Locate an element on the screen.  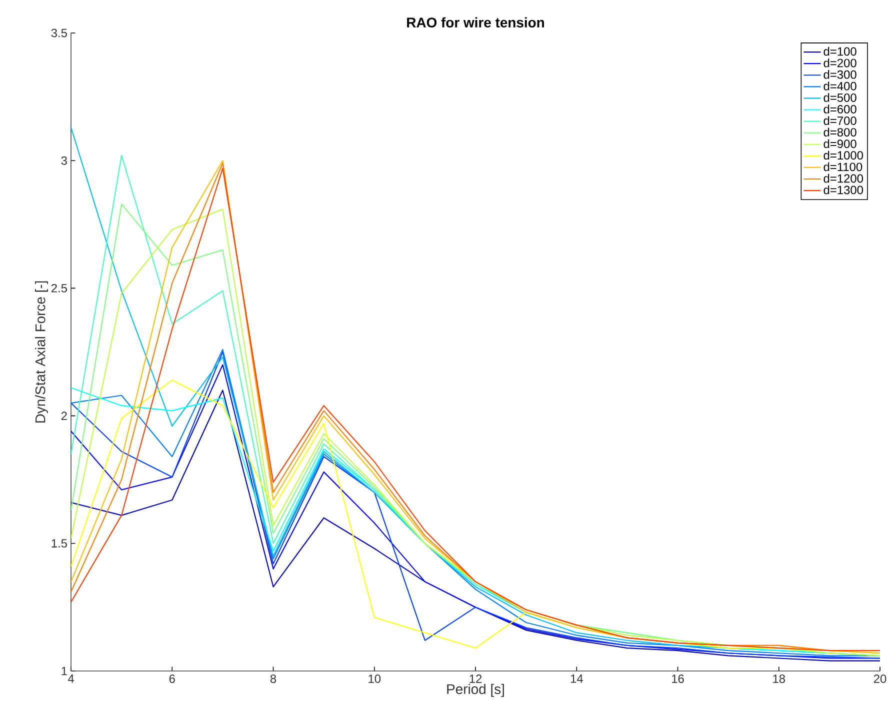
legend-label: d=1100 is located at coordinates (843, 167).